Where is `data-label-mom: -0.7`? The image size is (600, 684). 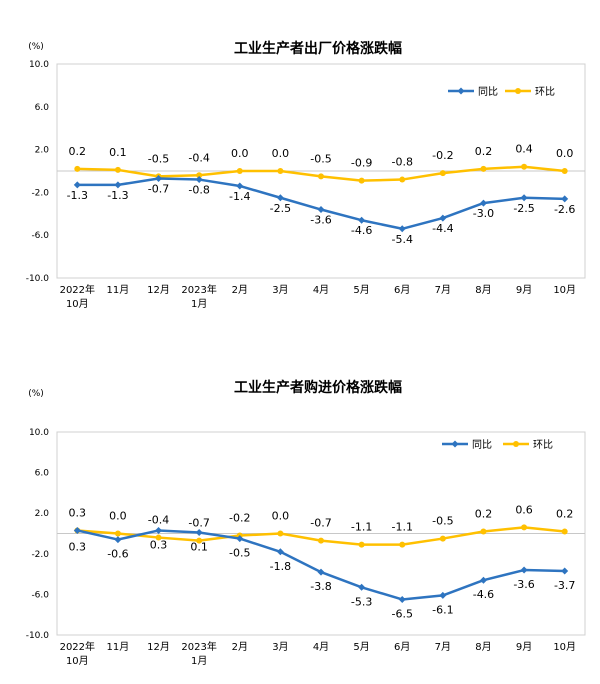 data-label-mom: -0.7 is located at coordinates (320, 523).